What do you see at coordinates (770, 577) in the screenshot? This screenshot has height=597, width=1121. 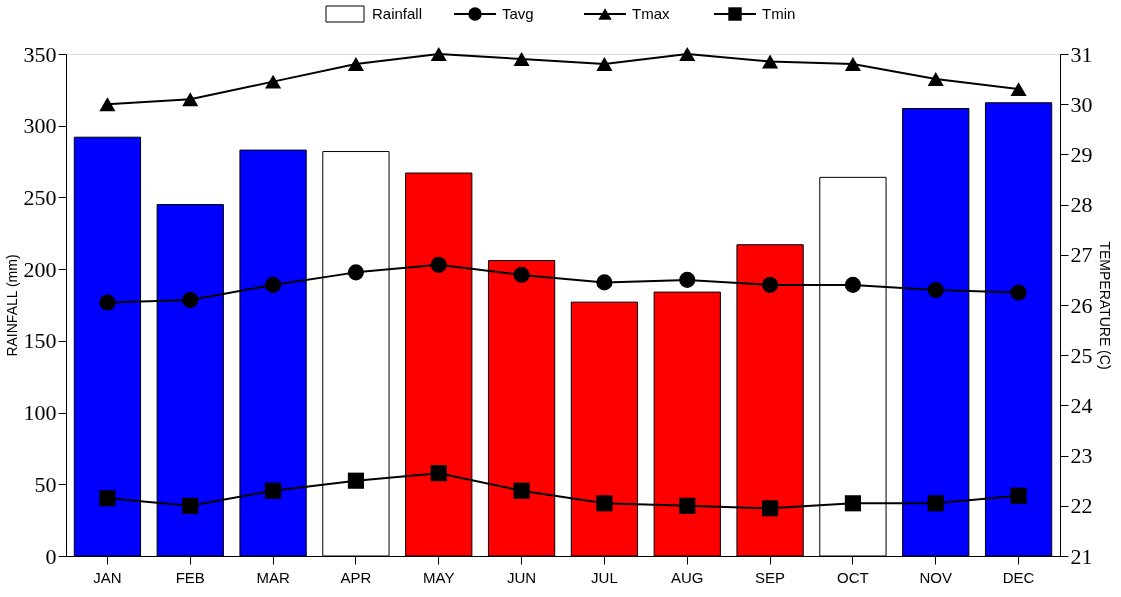 I see `x-tick-label: SEP` at bounding box center [770, 577].